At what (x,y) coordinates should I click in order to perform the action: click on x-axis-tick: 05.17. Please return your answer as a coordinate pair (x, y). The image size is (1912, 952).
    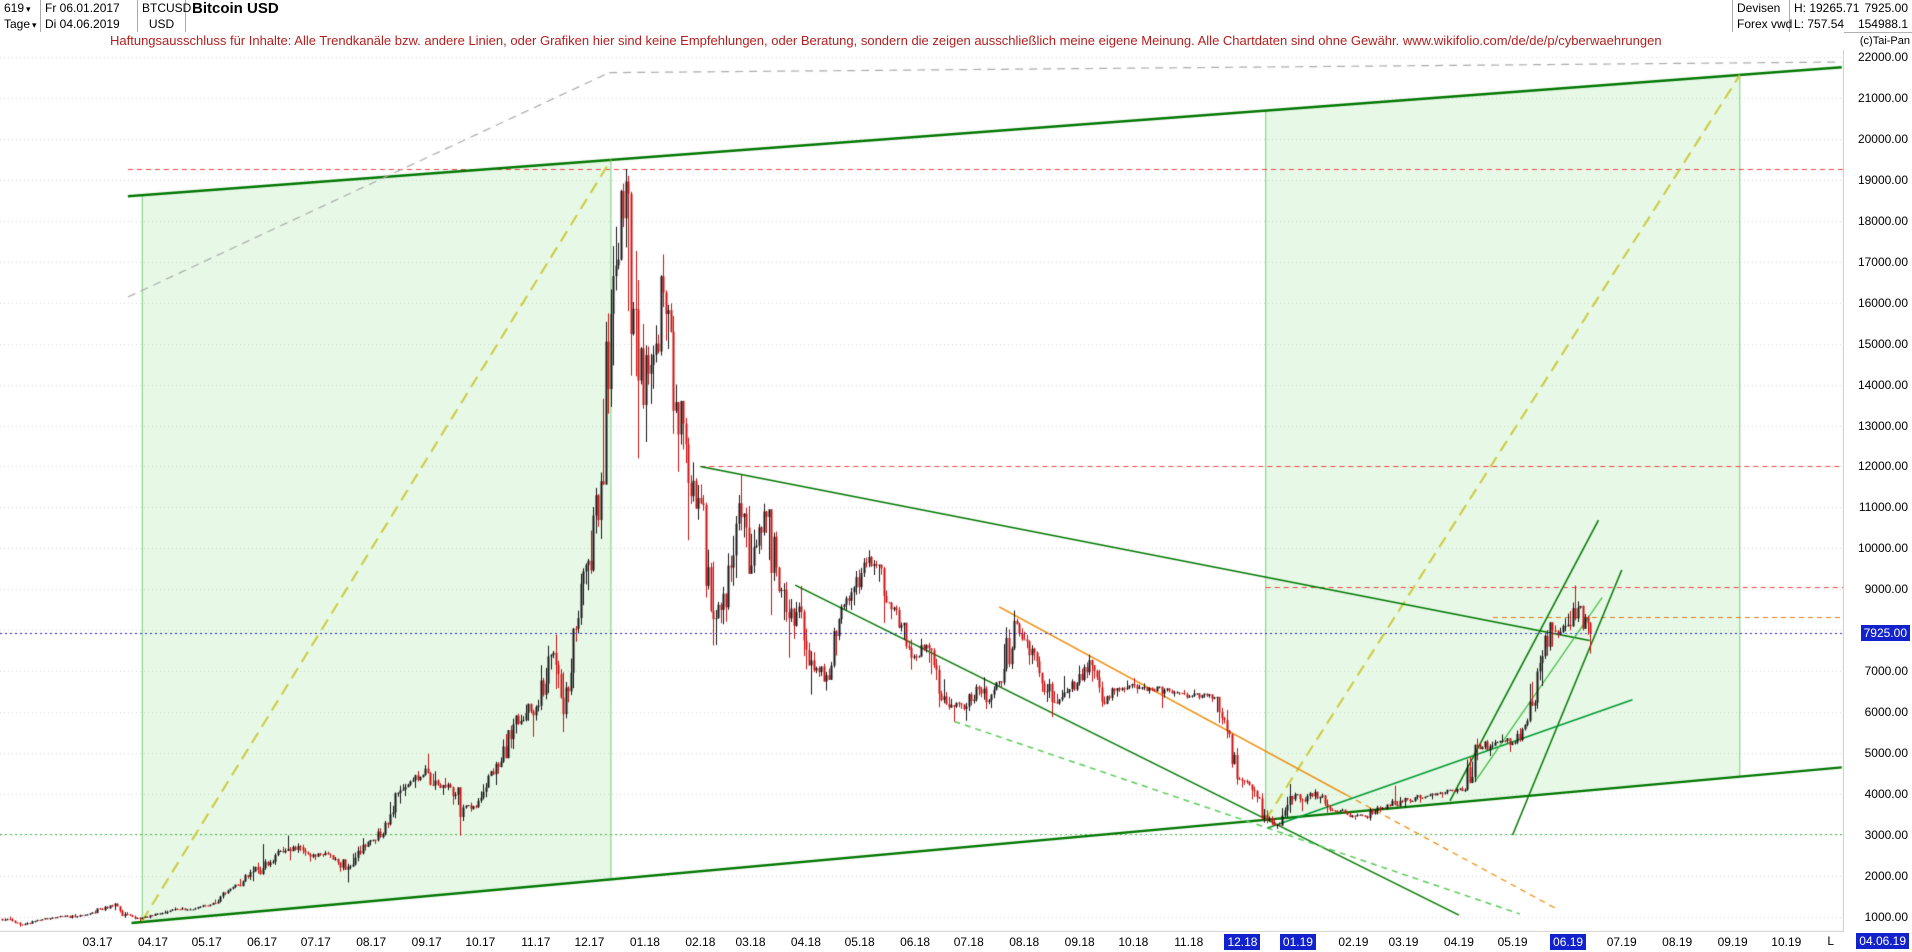
    Looking at the image, I should click on (206, 942).